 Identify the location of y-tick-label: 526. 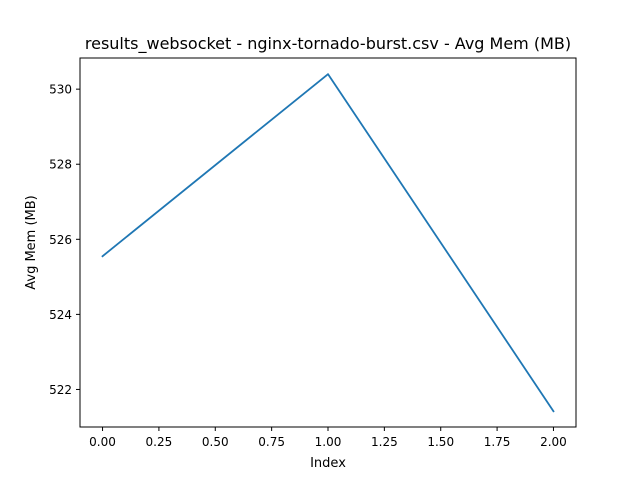
(60, 240).